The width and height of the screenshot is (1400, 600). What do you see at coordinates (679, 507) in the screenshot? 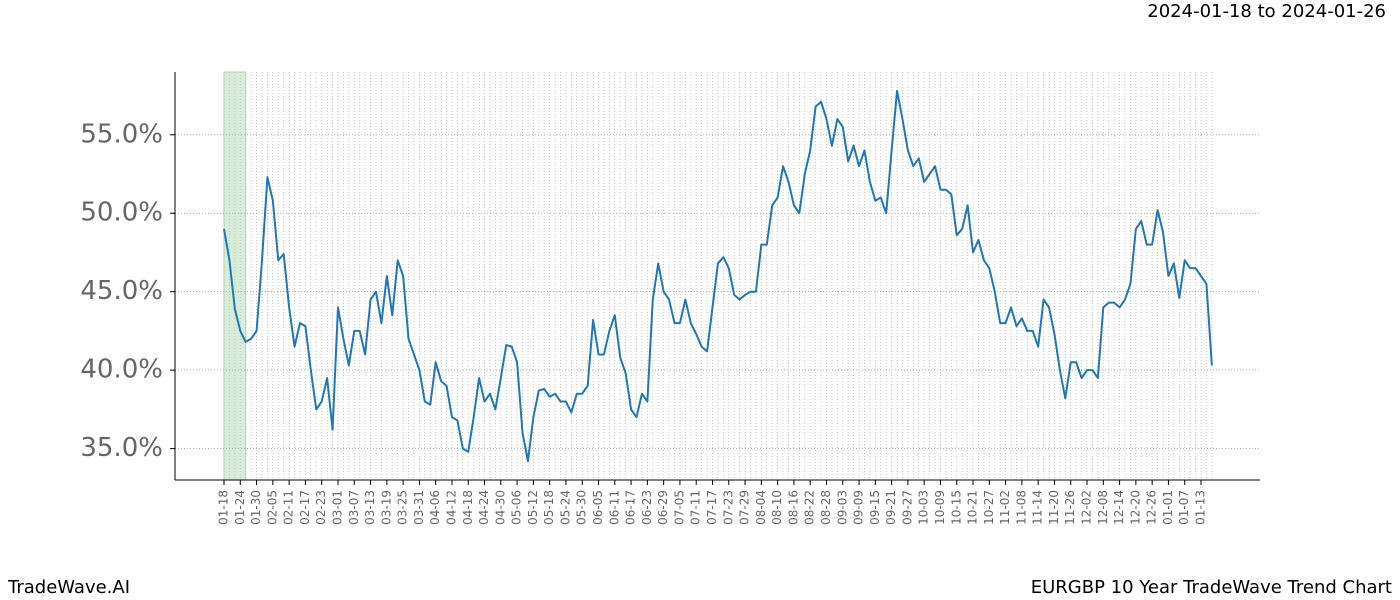
I see `x-tick-label: 07-05` at bounding box center [679, 507].